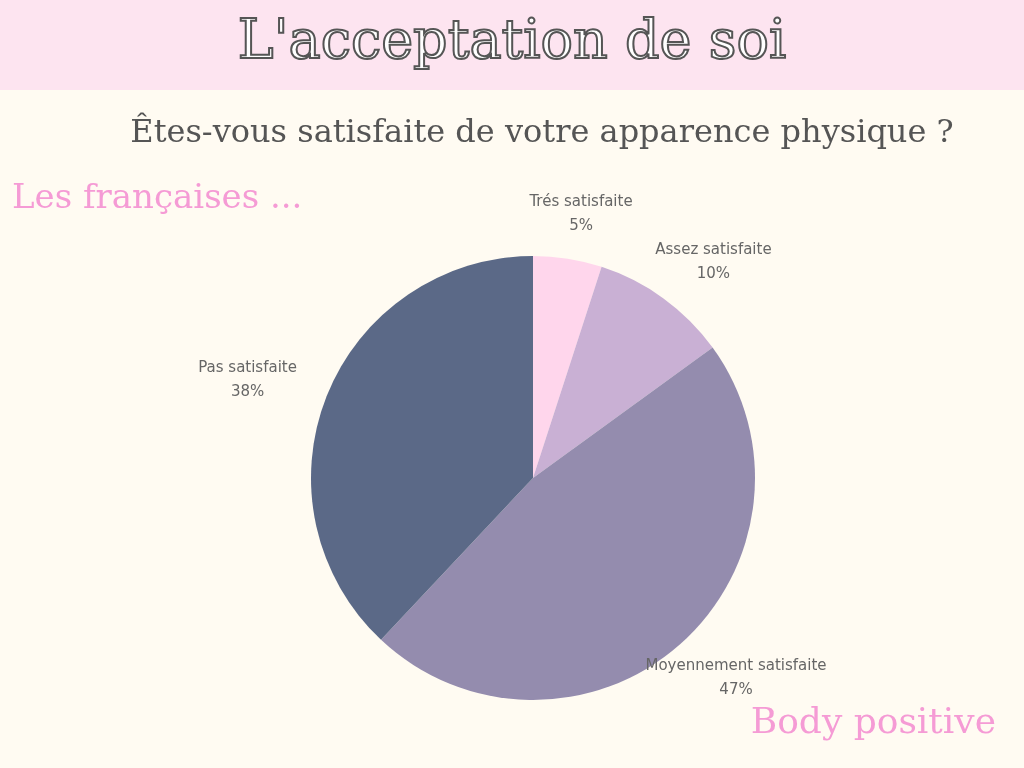 This screenshot has height=768, width=1024. I want to click on data-label: 47%, so click(736, 689).